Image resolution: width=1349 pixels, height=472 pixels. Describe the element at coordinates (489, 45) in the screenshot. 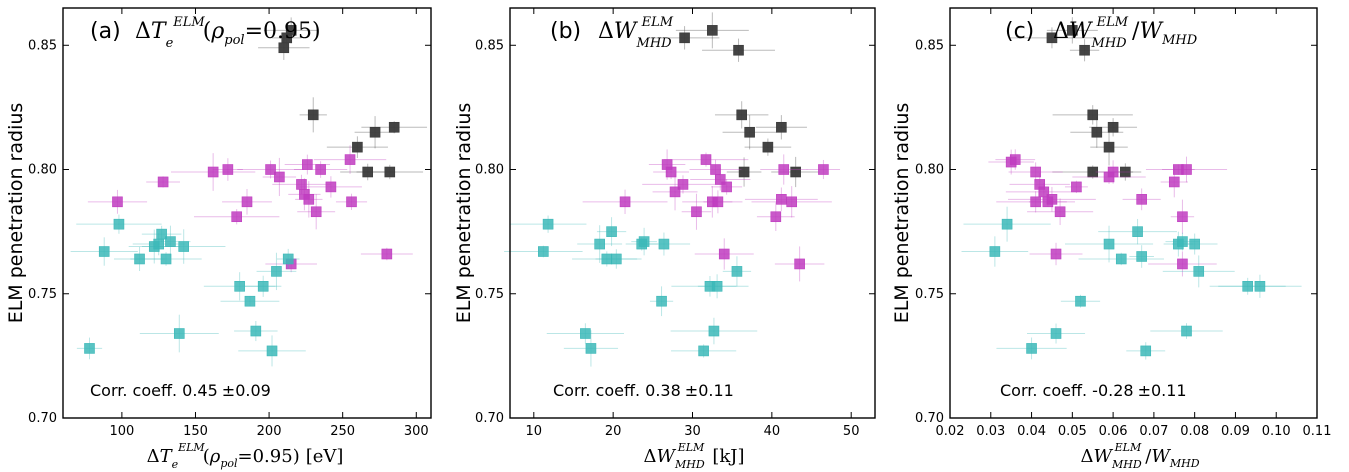

I see `y-tick-label-b-3: 0.85` at that location.